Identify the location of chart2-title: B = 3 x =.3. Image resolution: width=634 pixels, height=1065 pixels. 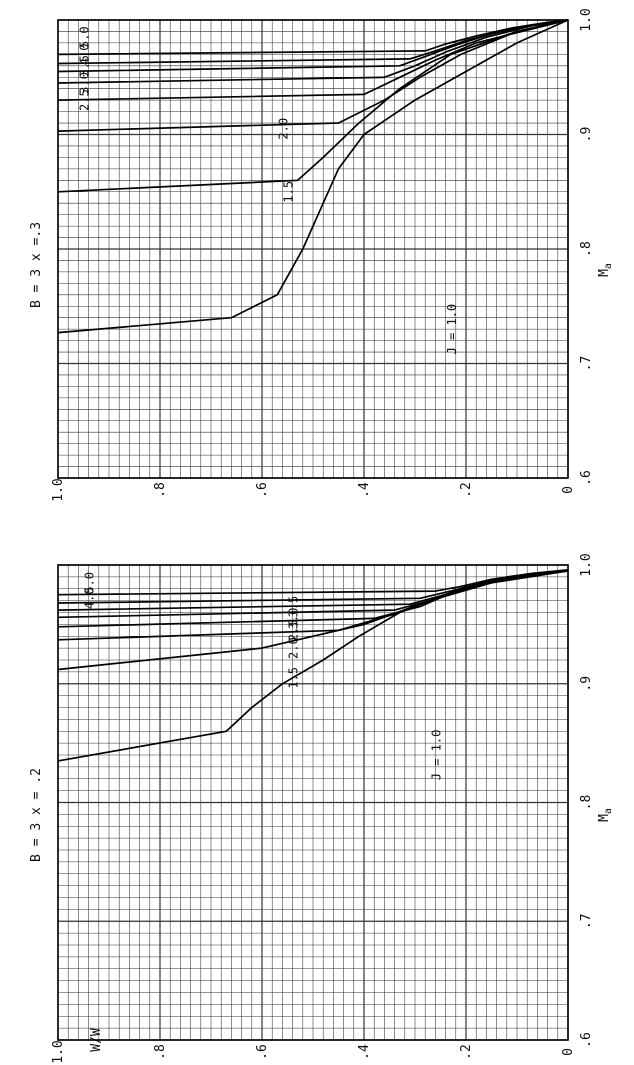
(36, 265).